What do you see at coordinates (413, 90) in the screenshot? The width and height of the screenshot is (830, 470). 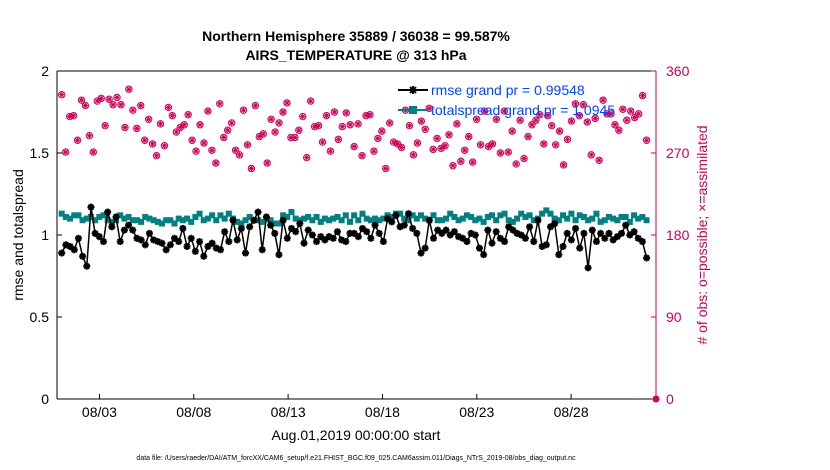 I see `legend-rmse-marker` at bounding box center [413, 90].